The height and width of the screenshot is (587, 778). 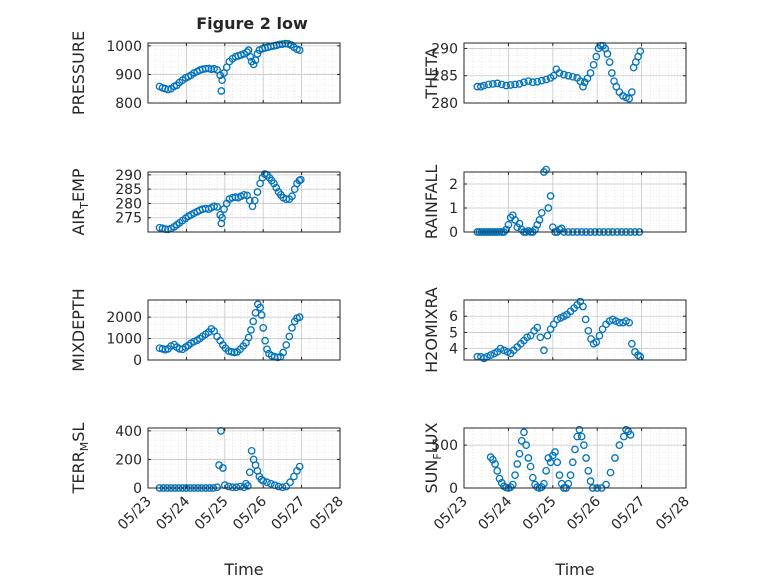 What do you see at coordinates (444, 104) in the screenshot?
I see `y-tick-label: 280` at bounding box center [444, 104].